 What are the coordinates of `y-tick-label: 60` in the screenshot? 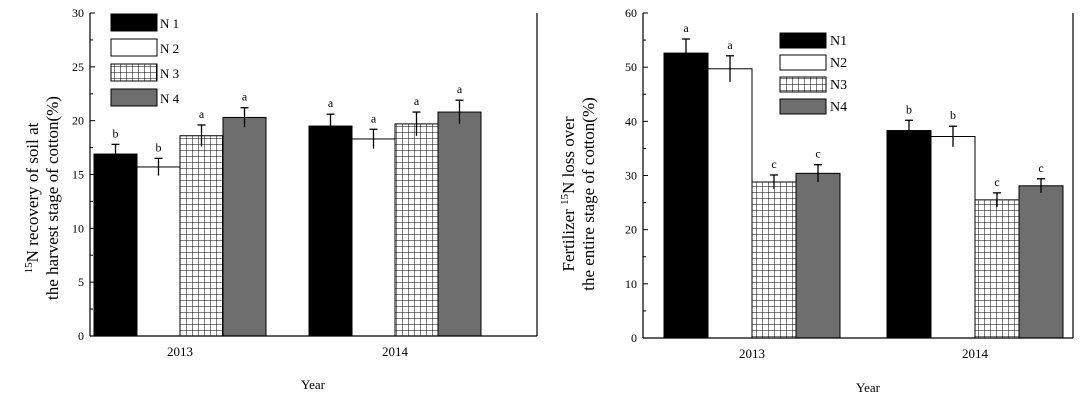 It's located at (631, 13).